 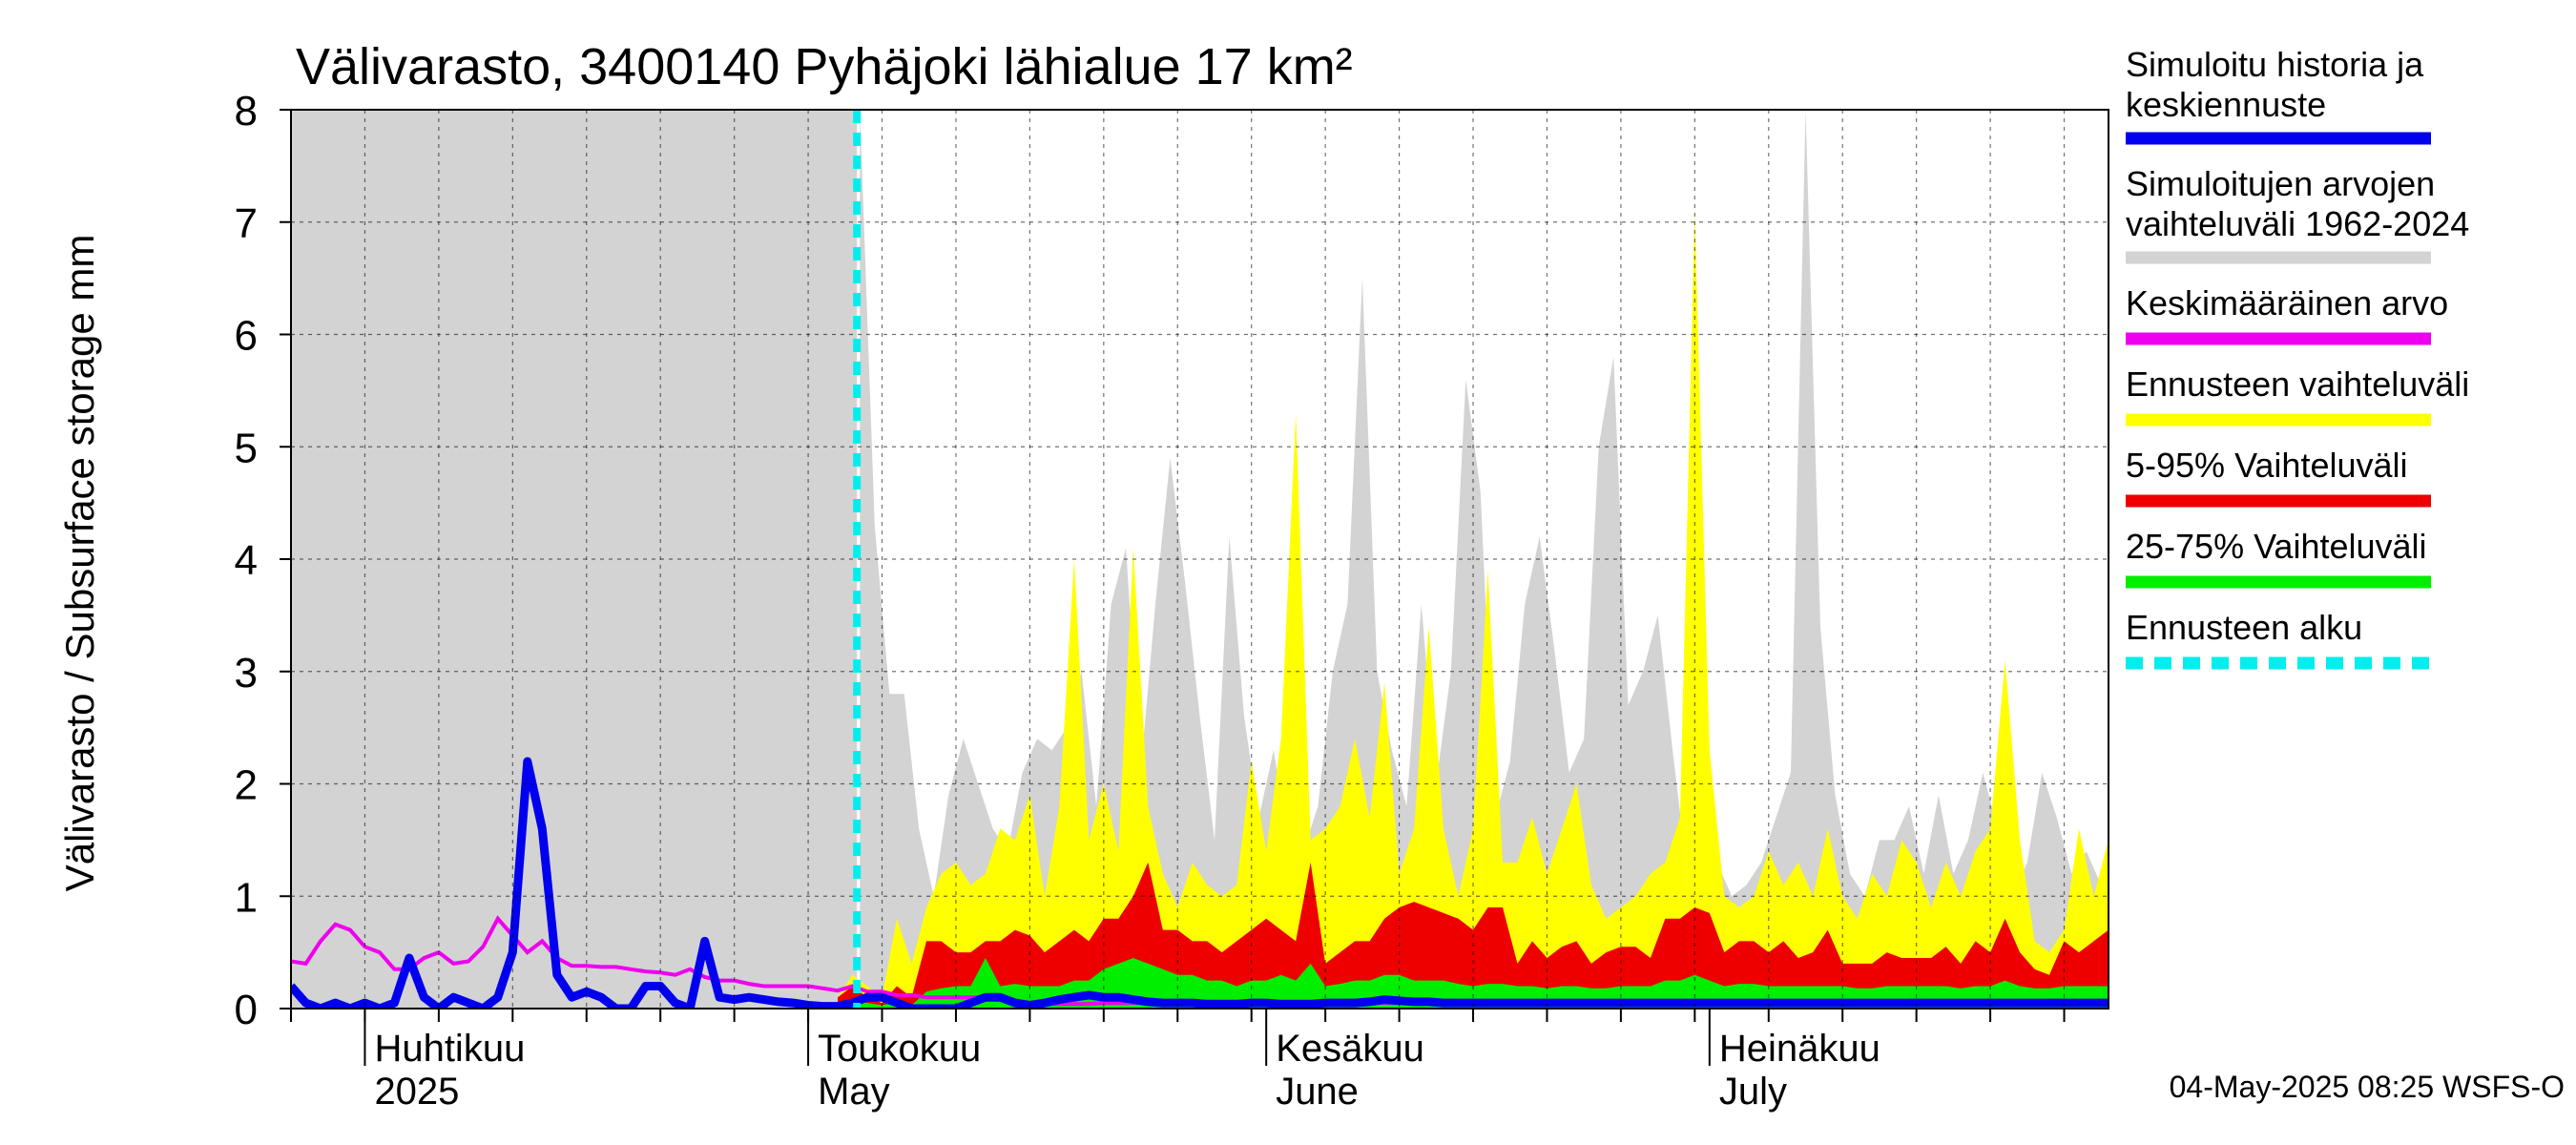 What do you see at coordinates (246, 224) in the screenshot?
I see `y-tick-label: 7` at bounding box center [246, 224].